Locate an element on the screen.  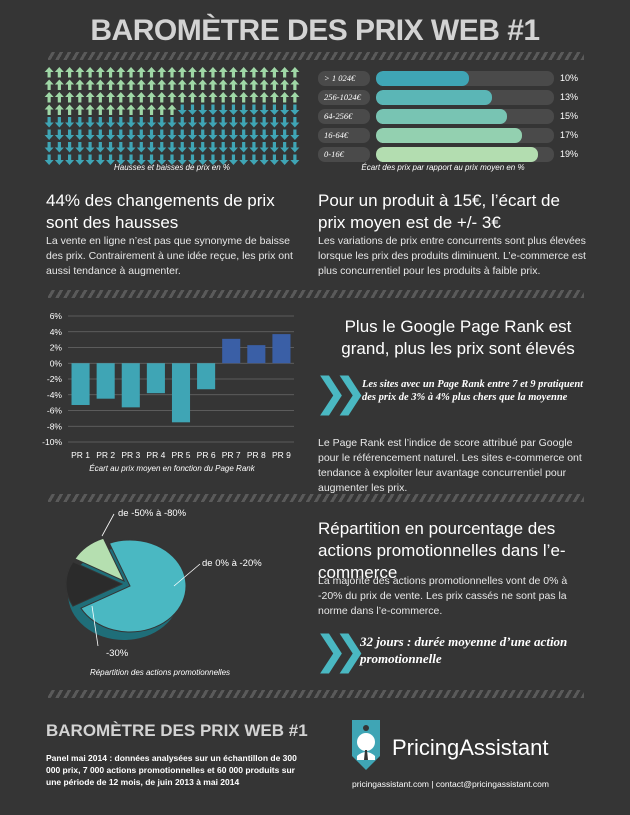
pr-bar is located at coordinates (105, 381).